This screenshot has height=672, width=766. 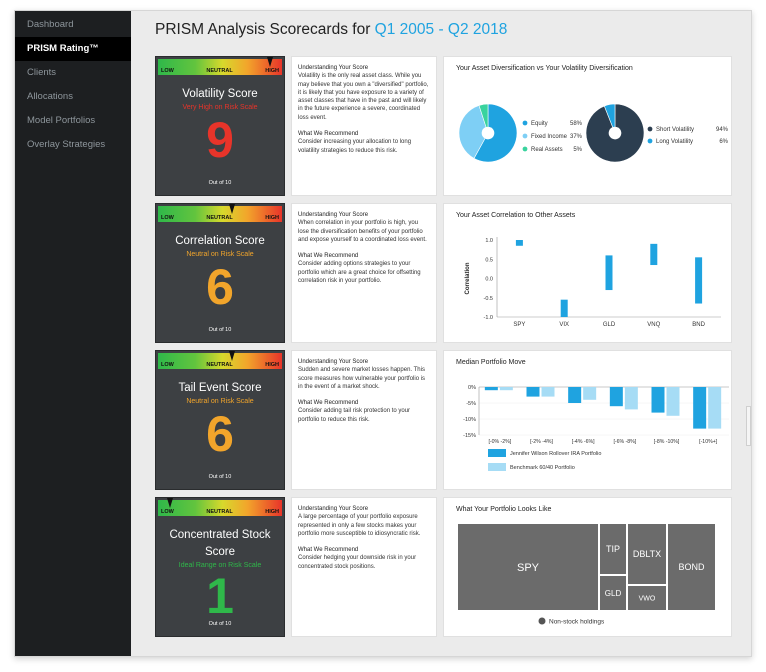 I want to click on understanding-title: Understanding Your Score, so click(x=333, y=362).